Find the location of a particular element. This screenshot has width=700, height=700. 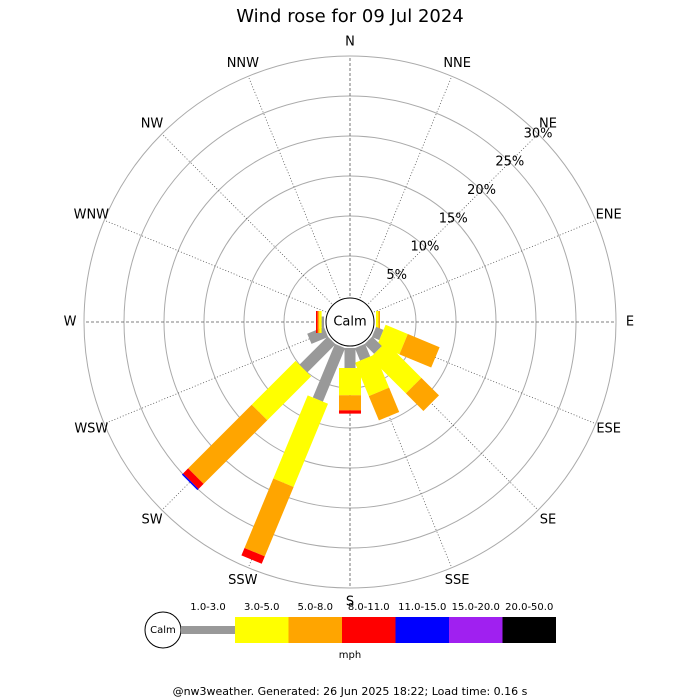

direction-label: SW is located at coordinates (151, 519).